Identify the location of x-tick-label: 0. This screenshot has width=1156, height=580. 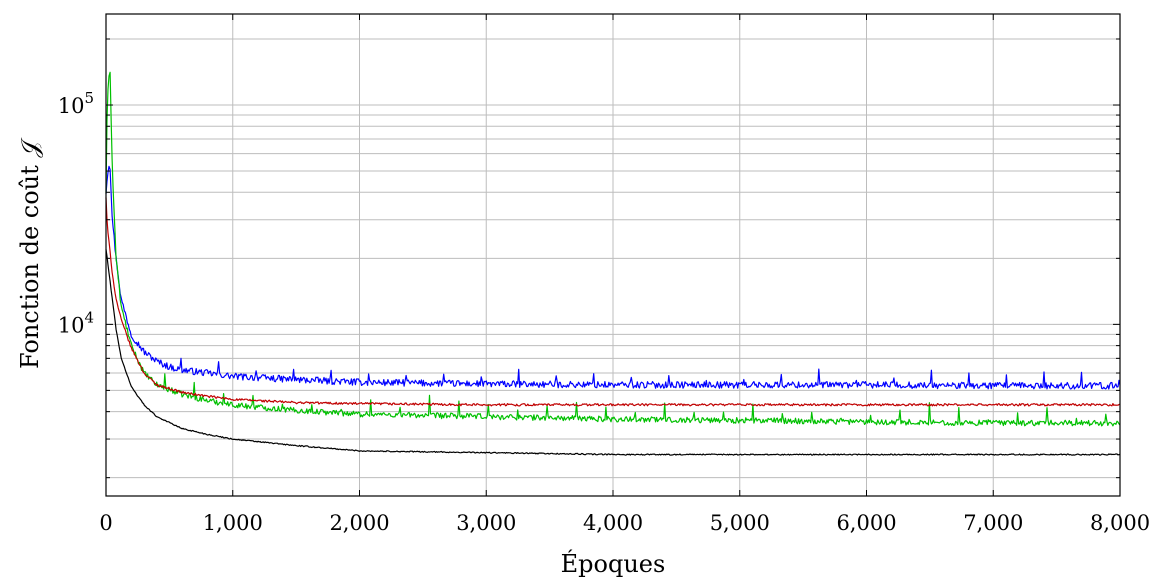
(105, 523).